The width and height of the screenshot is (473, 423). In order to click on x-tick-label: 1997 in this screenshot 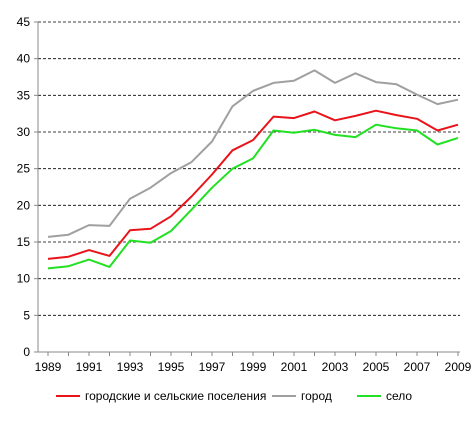, I will do `click(212, 367)`.